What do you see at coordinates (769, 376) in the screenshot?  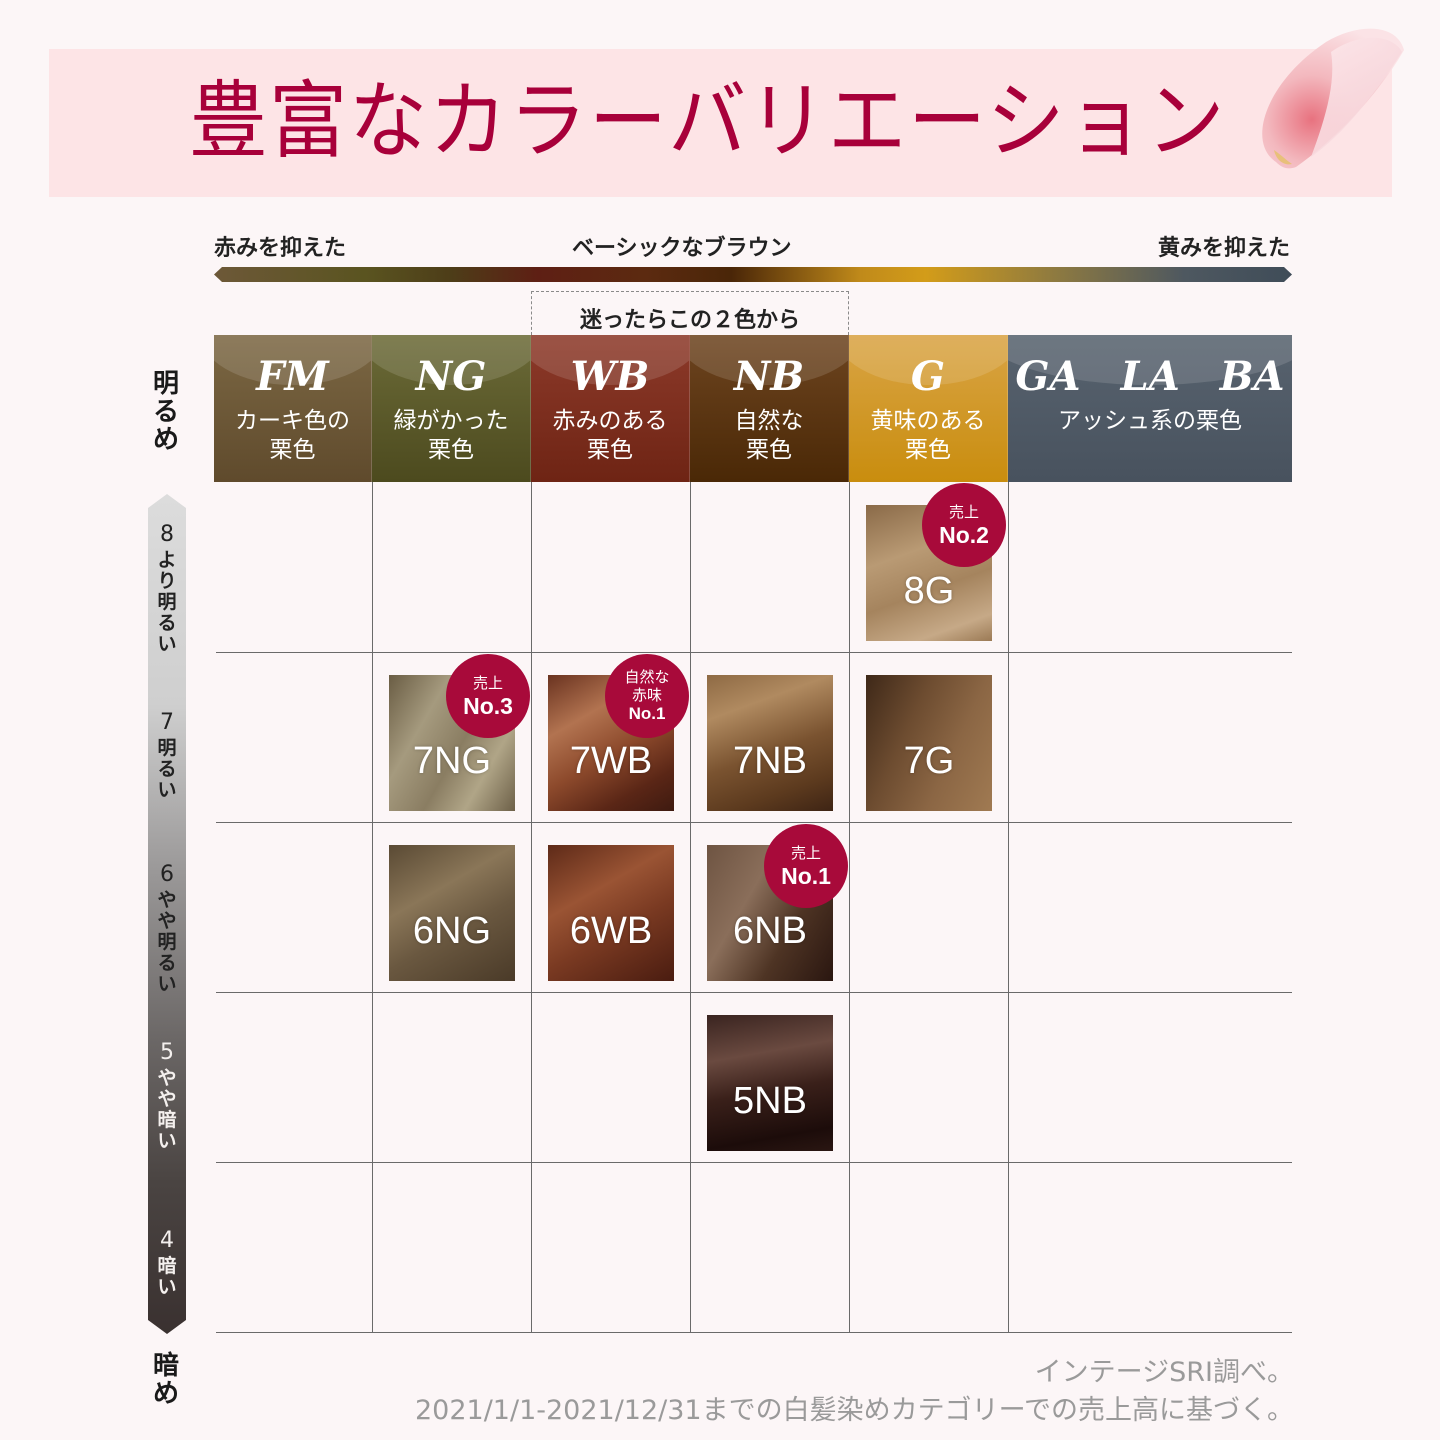 I see `column-code: NB` at bounding box center [769, 376].